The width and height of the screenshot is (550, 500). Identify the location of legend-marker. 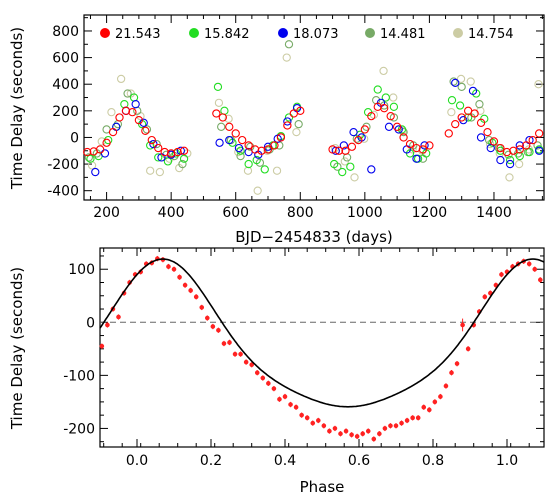
(194, 33).